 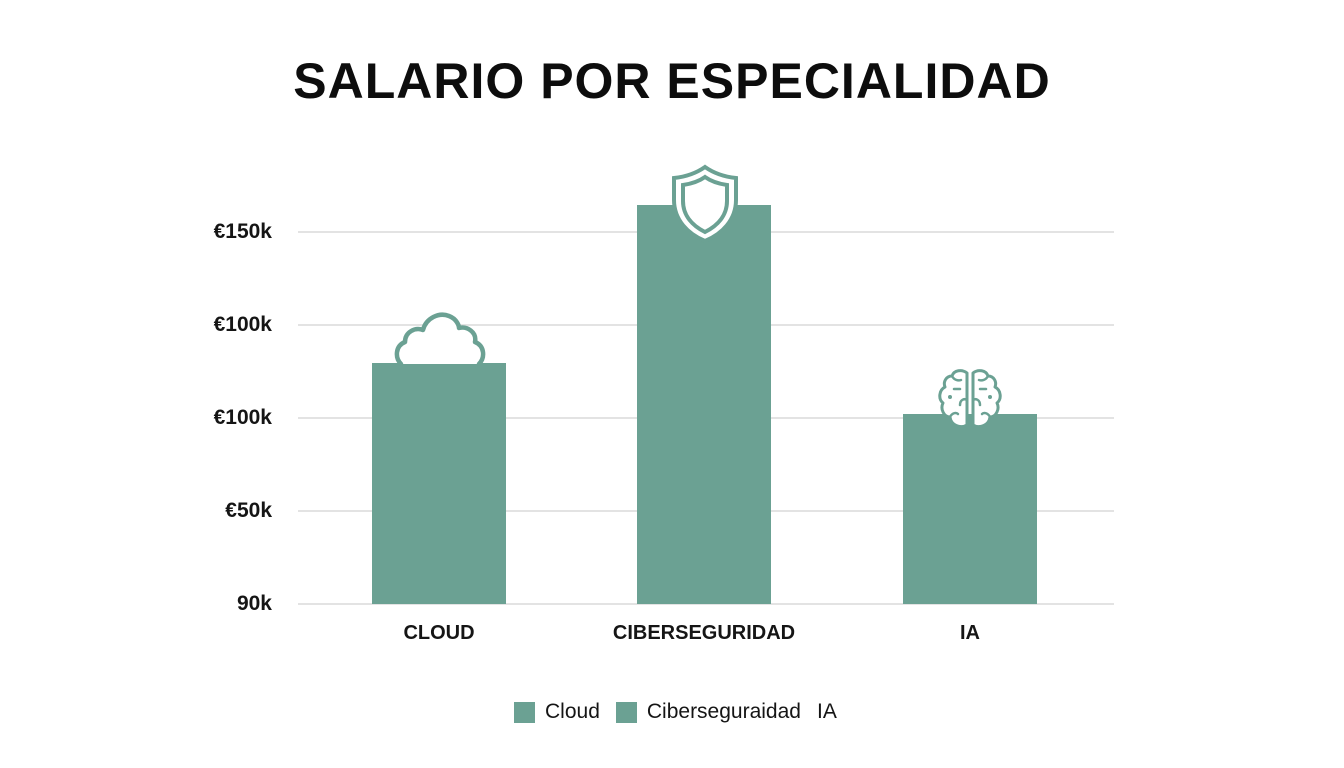 What do you see at coordinates (439, 633) in the screenshot?
I see `x-tick-label-cloud: CLOUD` at bounding box center [439, 633].